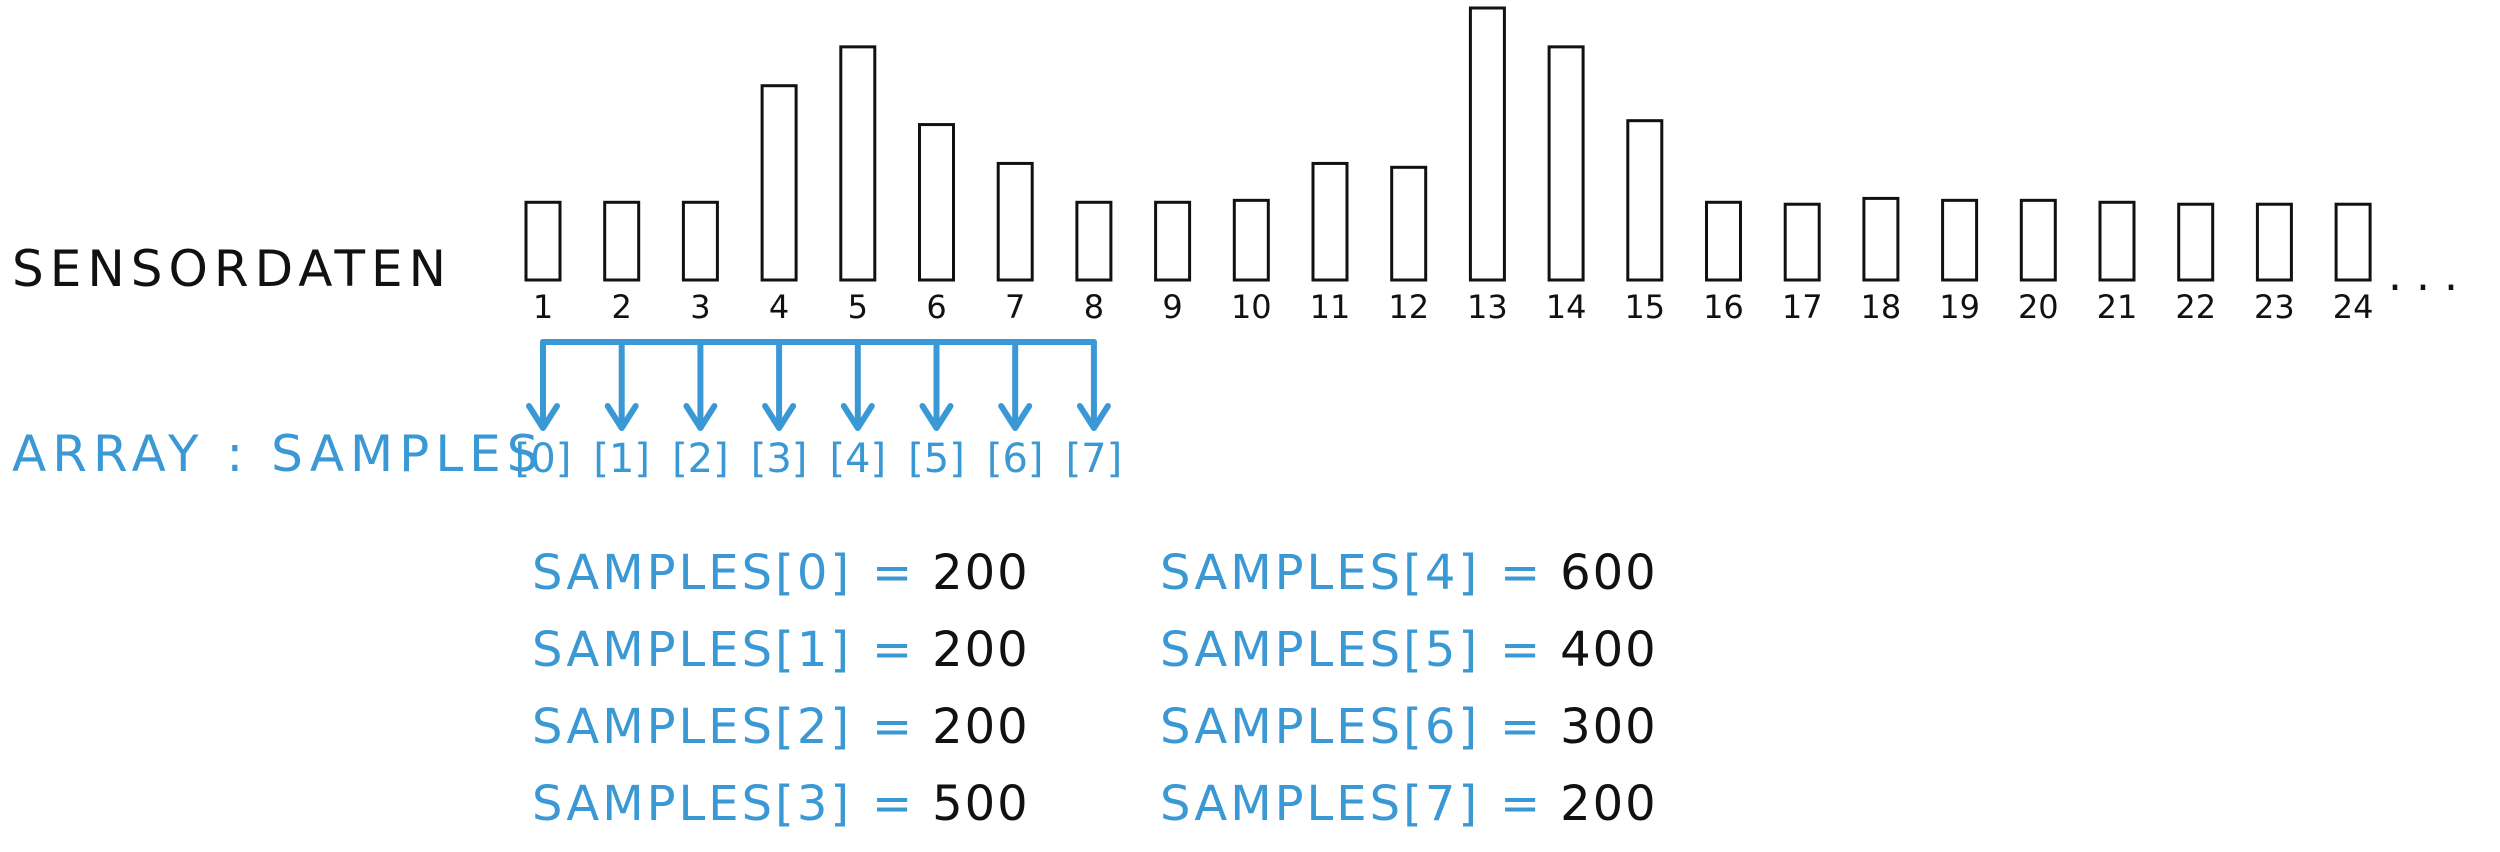 The height and width of the screenshot is (852, 2500). I want to click on assignment-6: SAMPLES[6] = 300, so click(1409, 727).